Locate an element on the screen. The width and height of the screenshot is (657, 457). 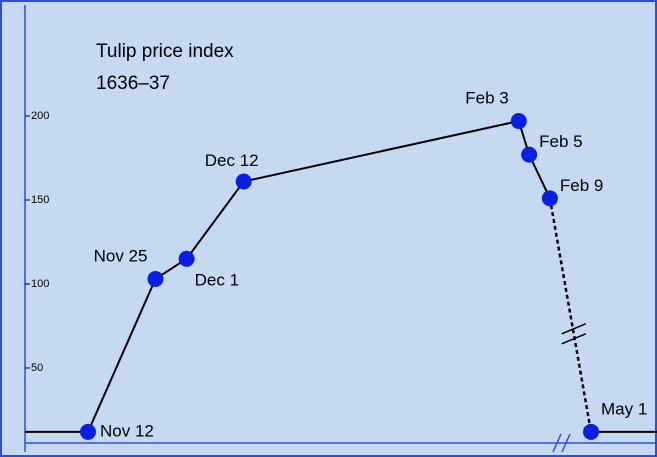
axis-break is located at coordinates (561, 443).